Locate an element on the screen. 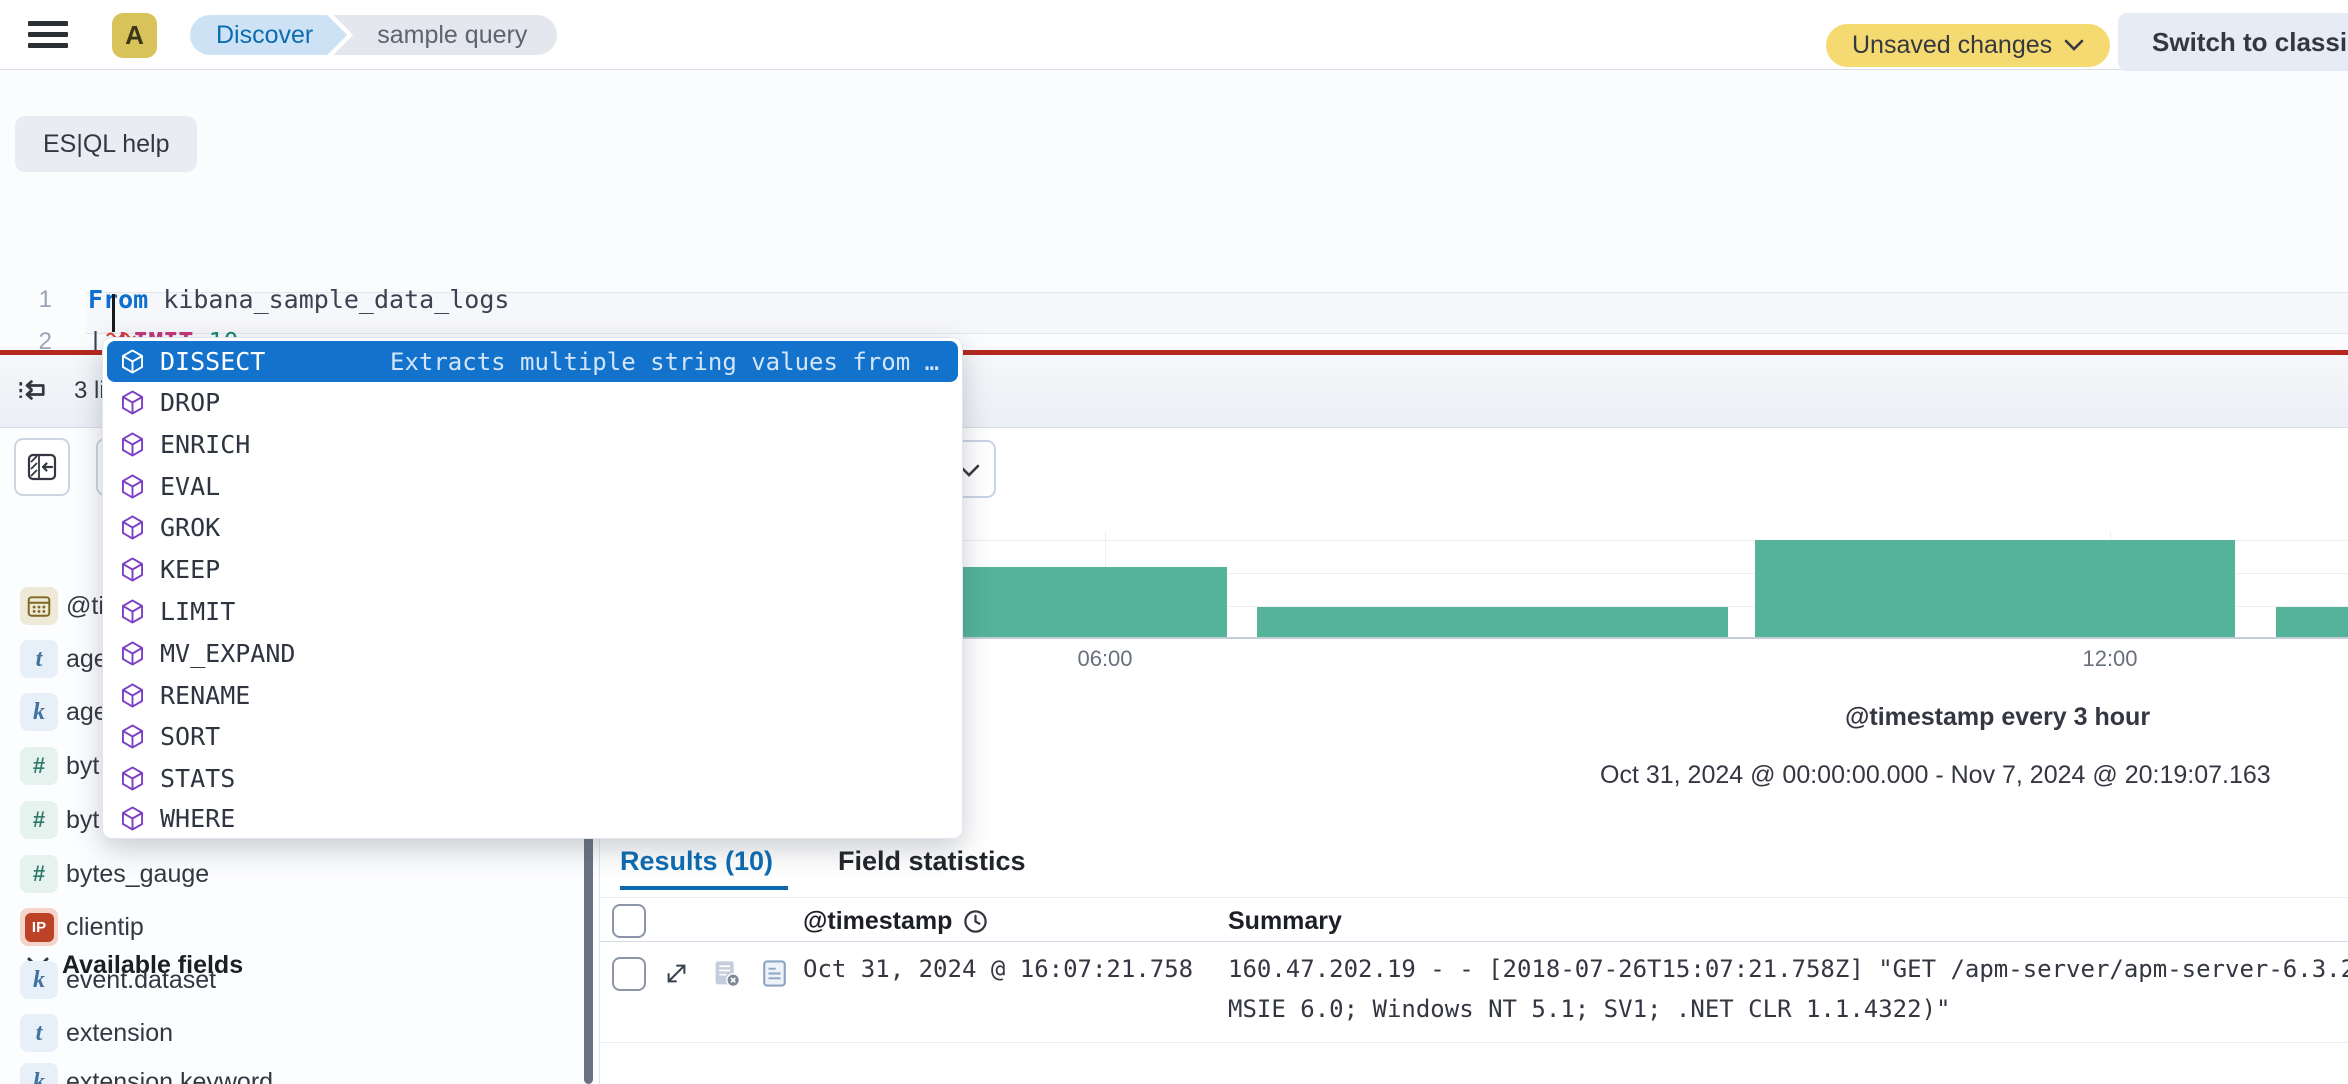 Image resolution: width=2348 pixels, height=1084 pixels. ip-field-icon: IP is located at coordinates (39, 927).